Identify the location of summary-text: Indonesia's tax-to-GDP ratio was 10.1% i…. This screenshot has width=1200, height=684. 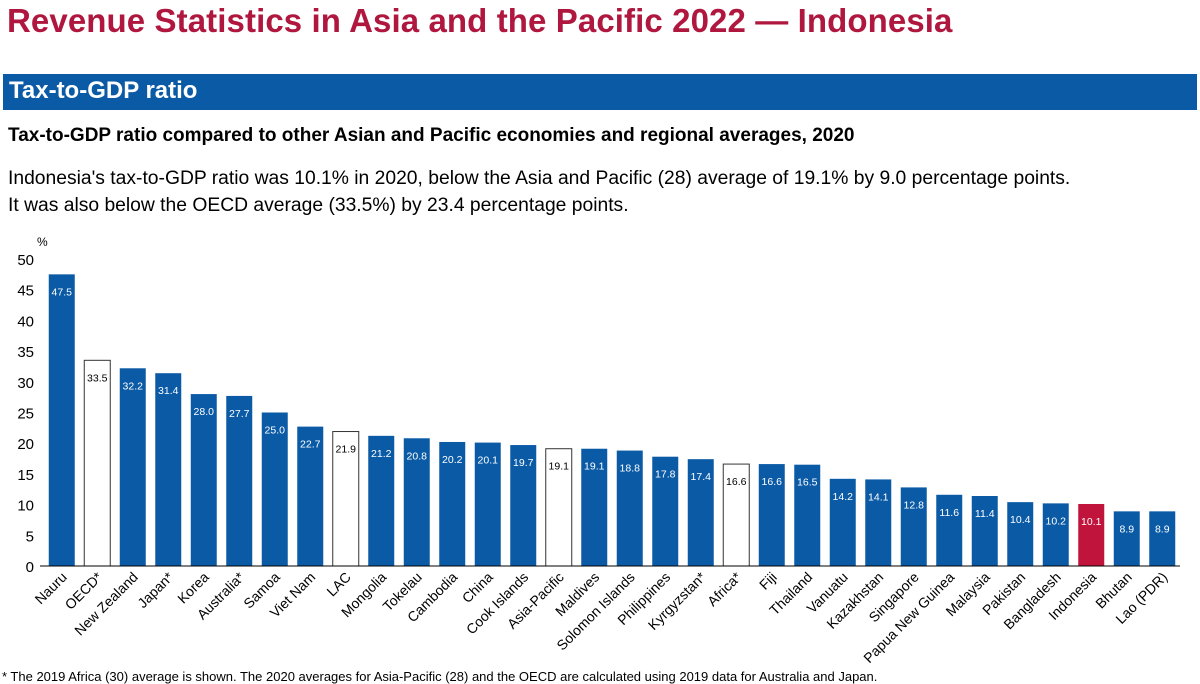
(603, 192).